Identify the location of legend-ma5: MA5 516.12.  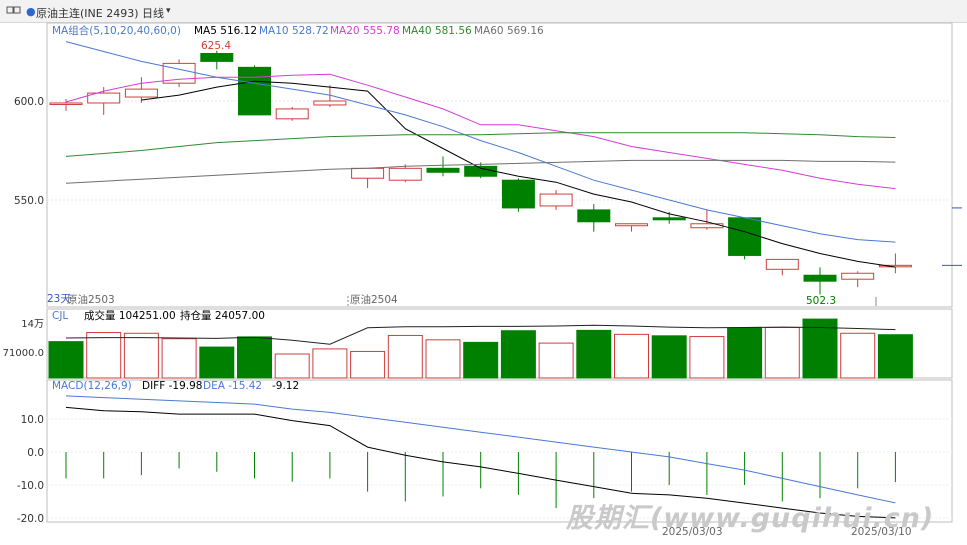
(225, 31).